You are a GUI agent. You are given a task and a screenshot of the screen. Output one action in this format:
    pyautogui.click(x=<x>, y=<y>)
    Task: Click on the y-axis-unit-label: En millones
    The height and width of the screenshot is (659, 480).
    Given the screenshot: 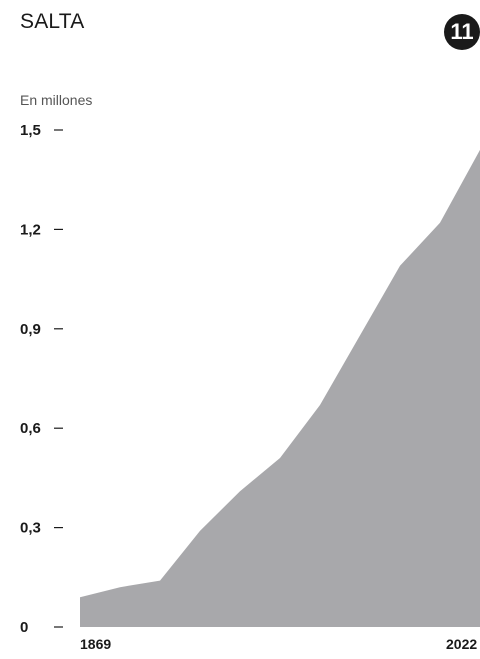 What is the action you would take?
    pyautogui.click(x=56, y=100)
    